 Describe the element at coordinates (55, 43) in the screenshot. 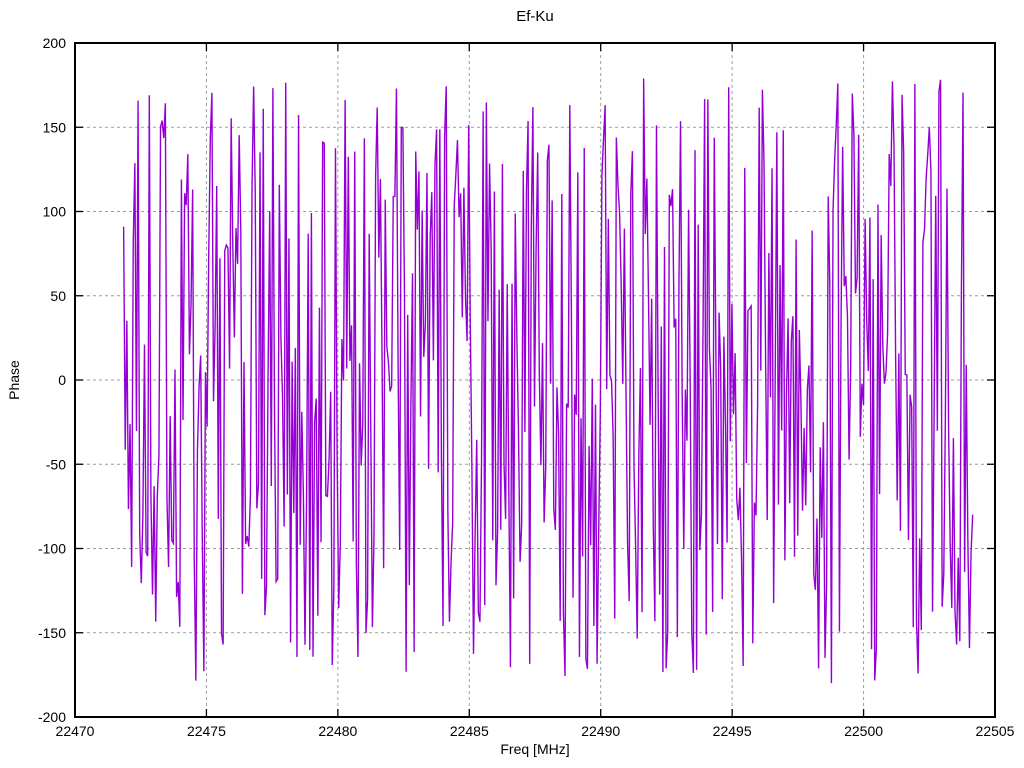

I see `y-tick-label: 200` at that location.